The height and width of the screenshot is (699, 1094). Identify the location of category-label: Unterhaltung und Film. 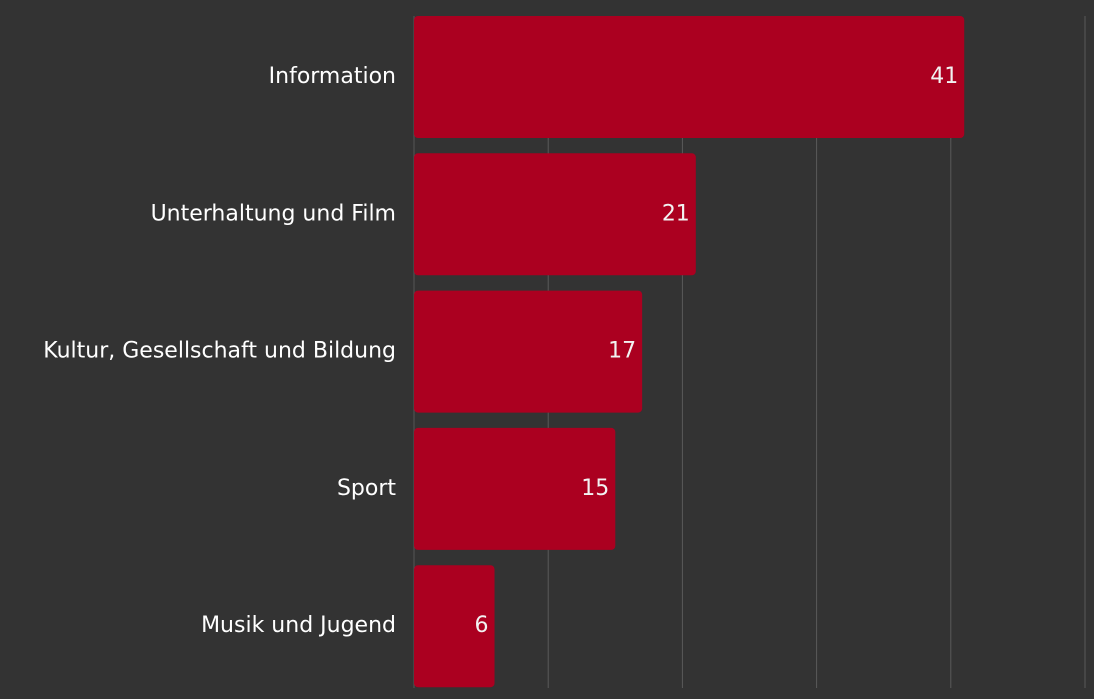
(273, 213).